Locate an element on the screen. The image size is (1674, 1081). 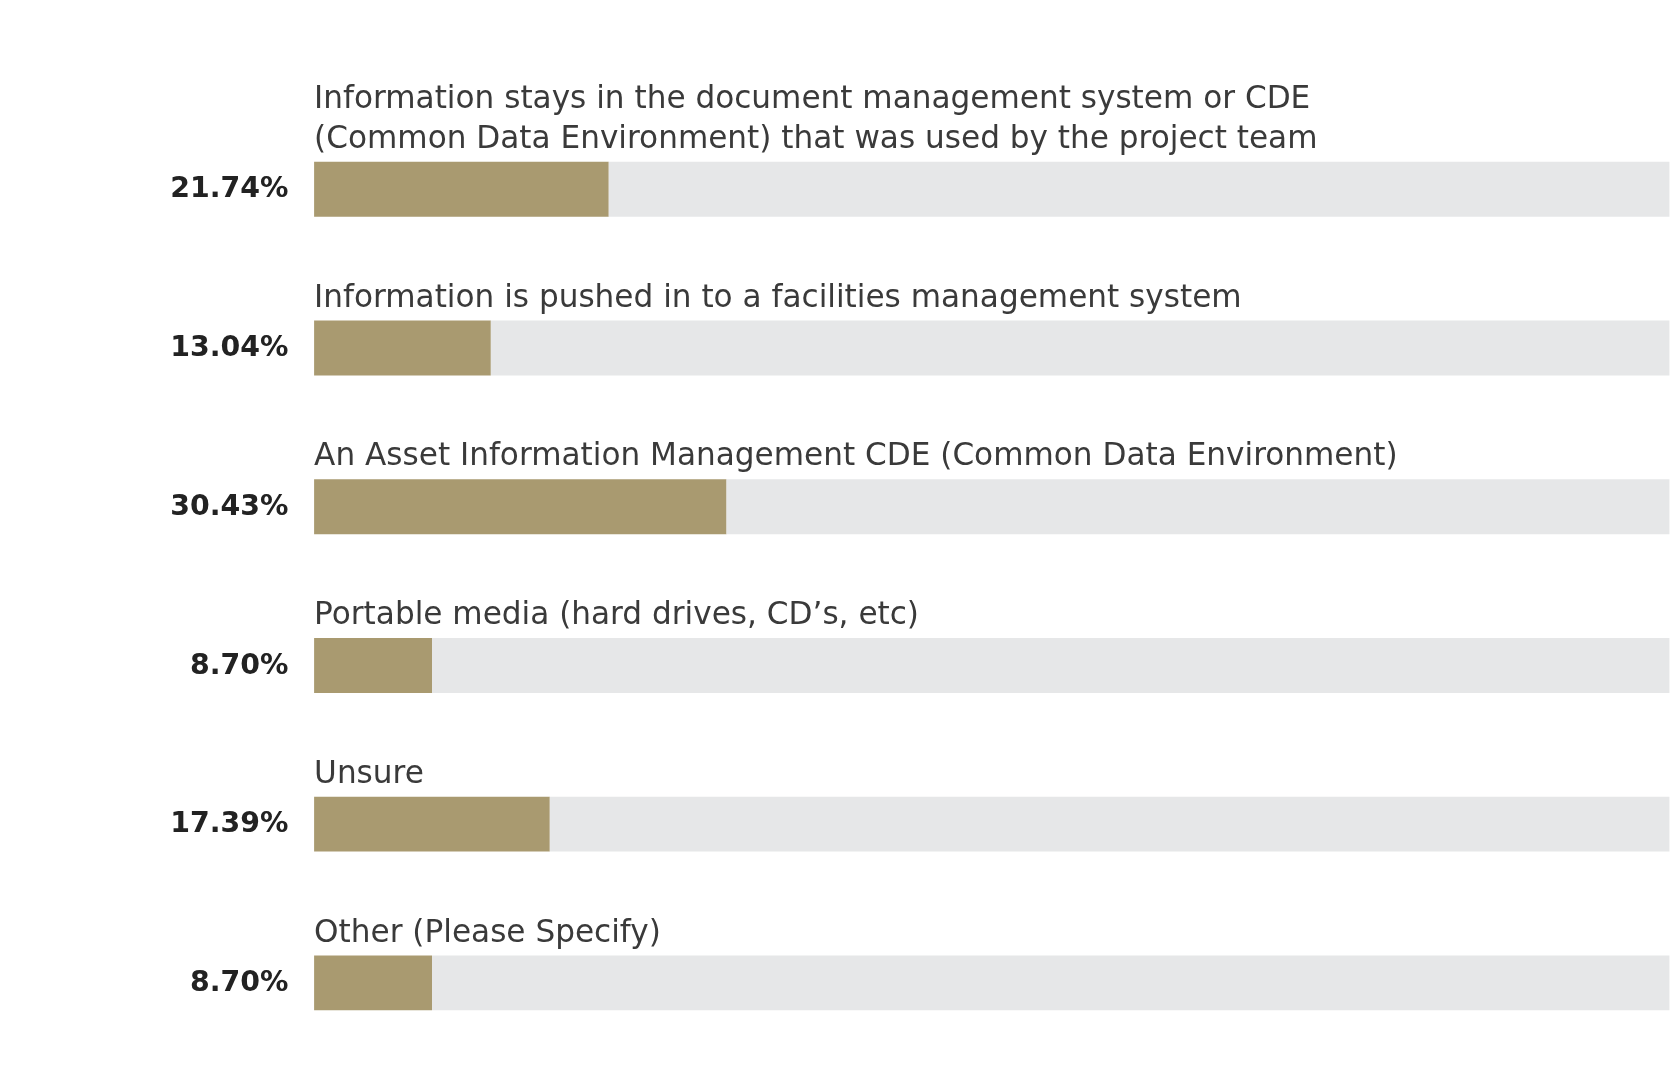
y-tick-label: An Asset Information Management CDE (Common Data Environment) is located at coordinates (856, 454).